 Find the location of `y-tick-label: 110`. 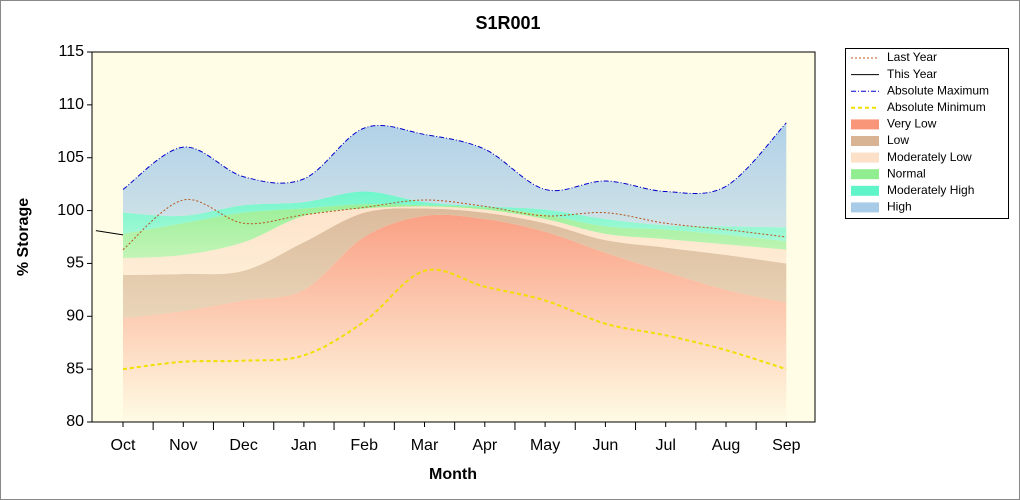

y-tick-label: 110 is located at coordinates (71, 104).